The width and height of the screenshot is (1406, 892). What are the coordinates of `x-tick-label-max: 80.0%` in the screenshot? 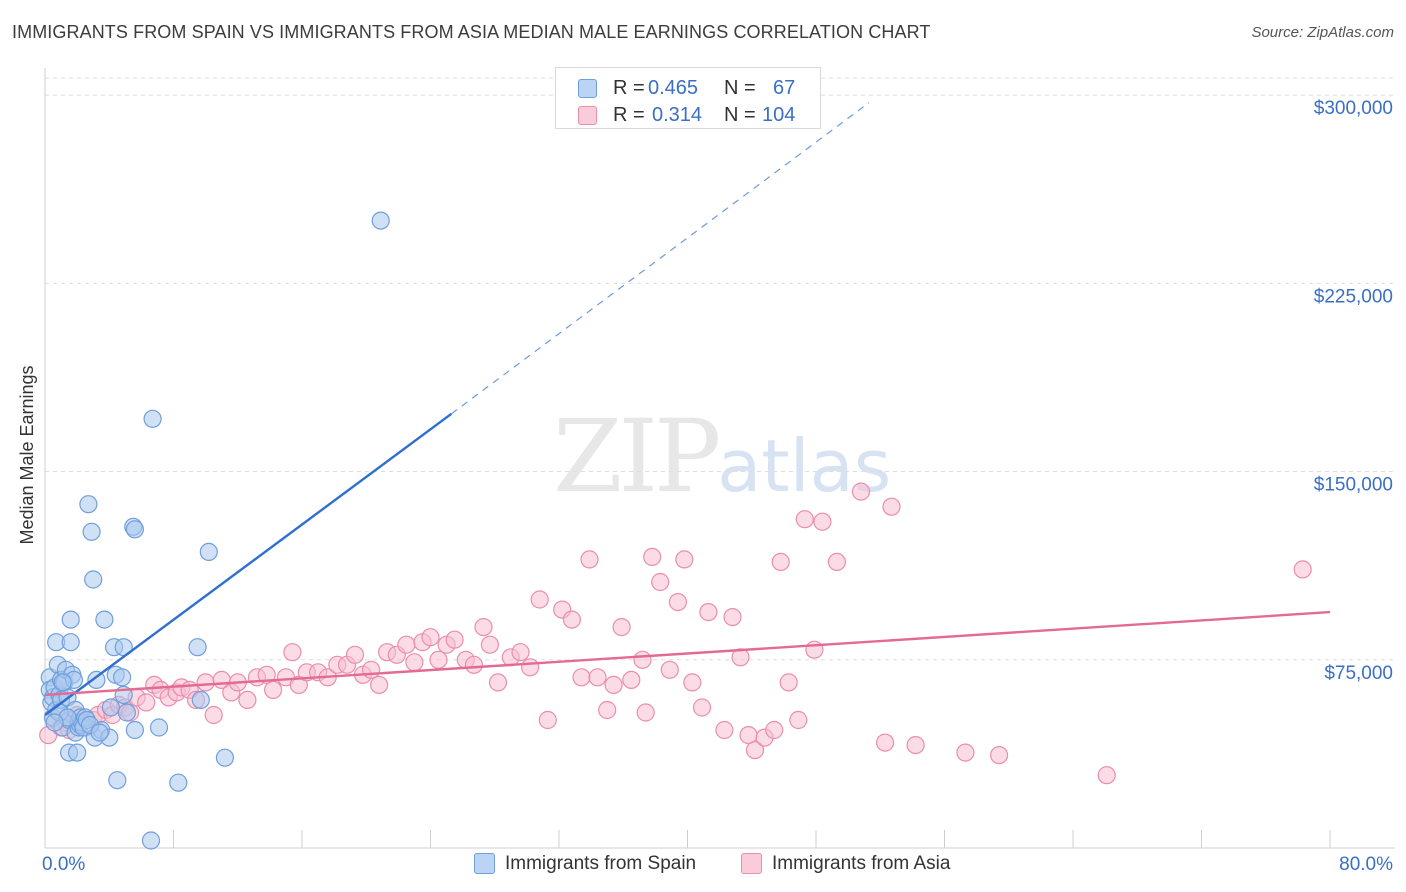 It's located at (1366, 864).